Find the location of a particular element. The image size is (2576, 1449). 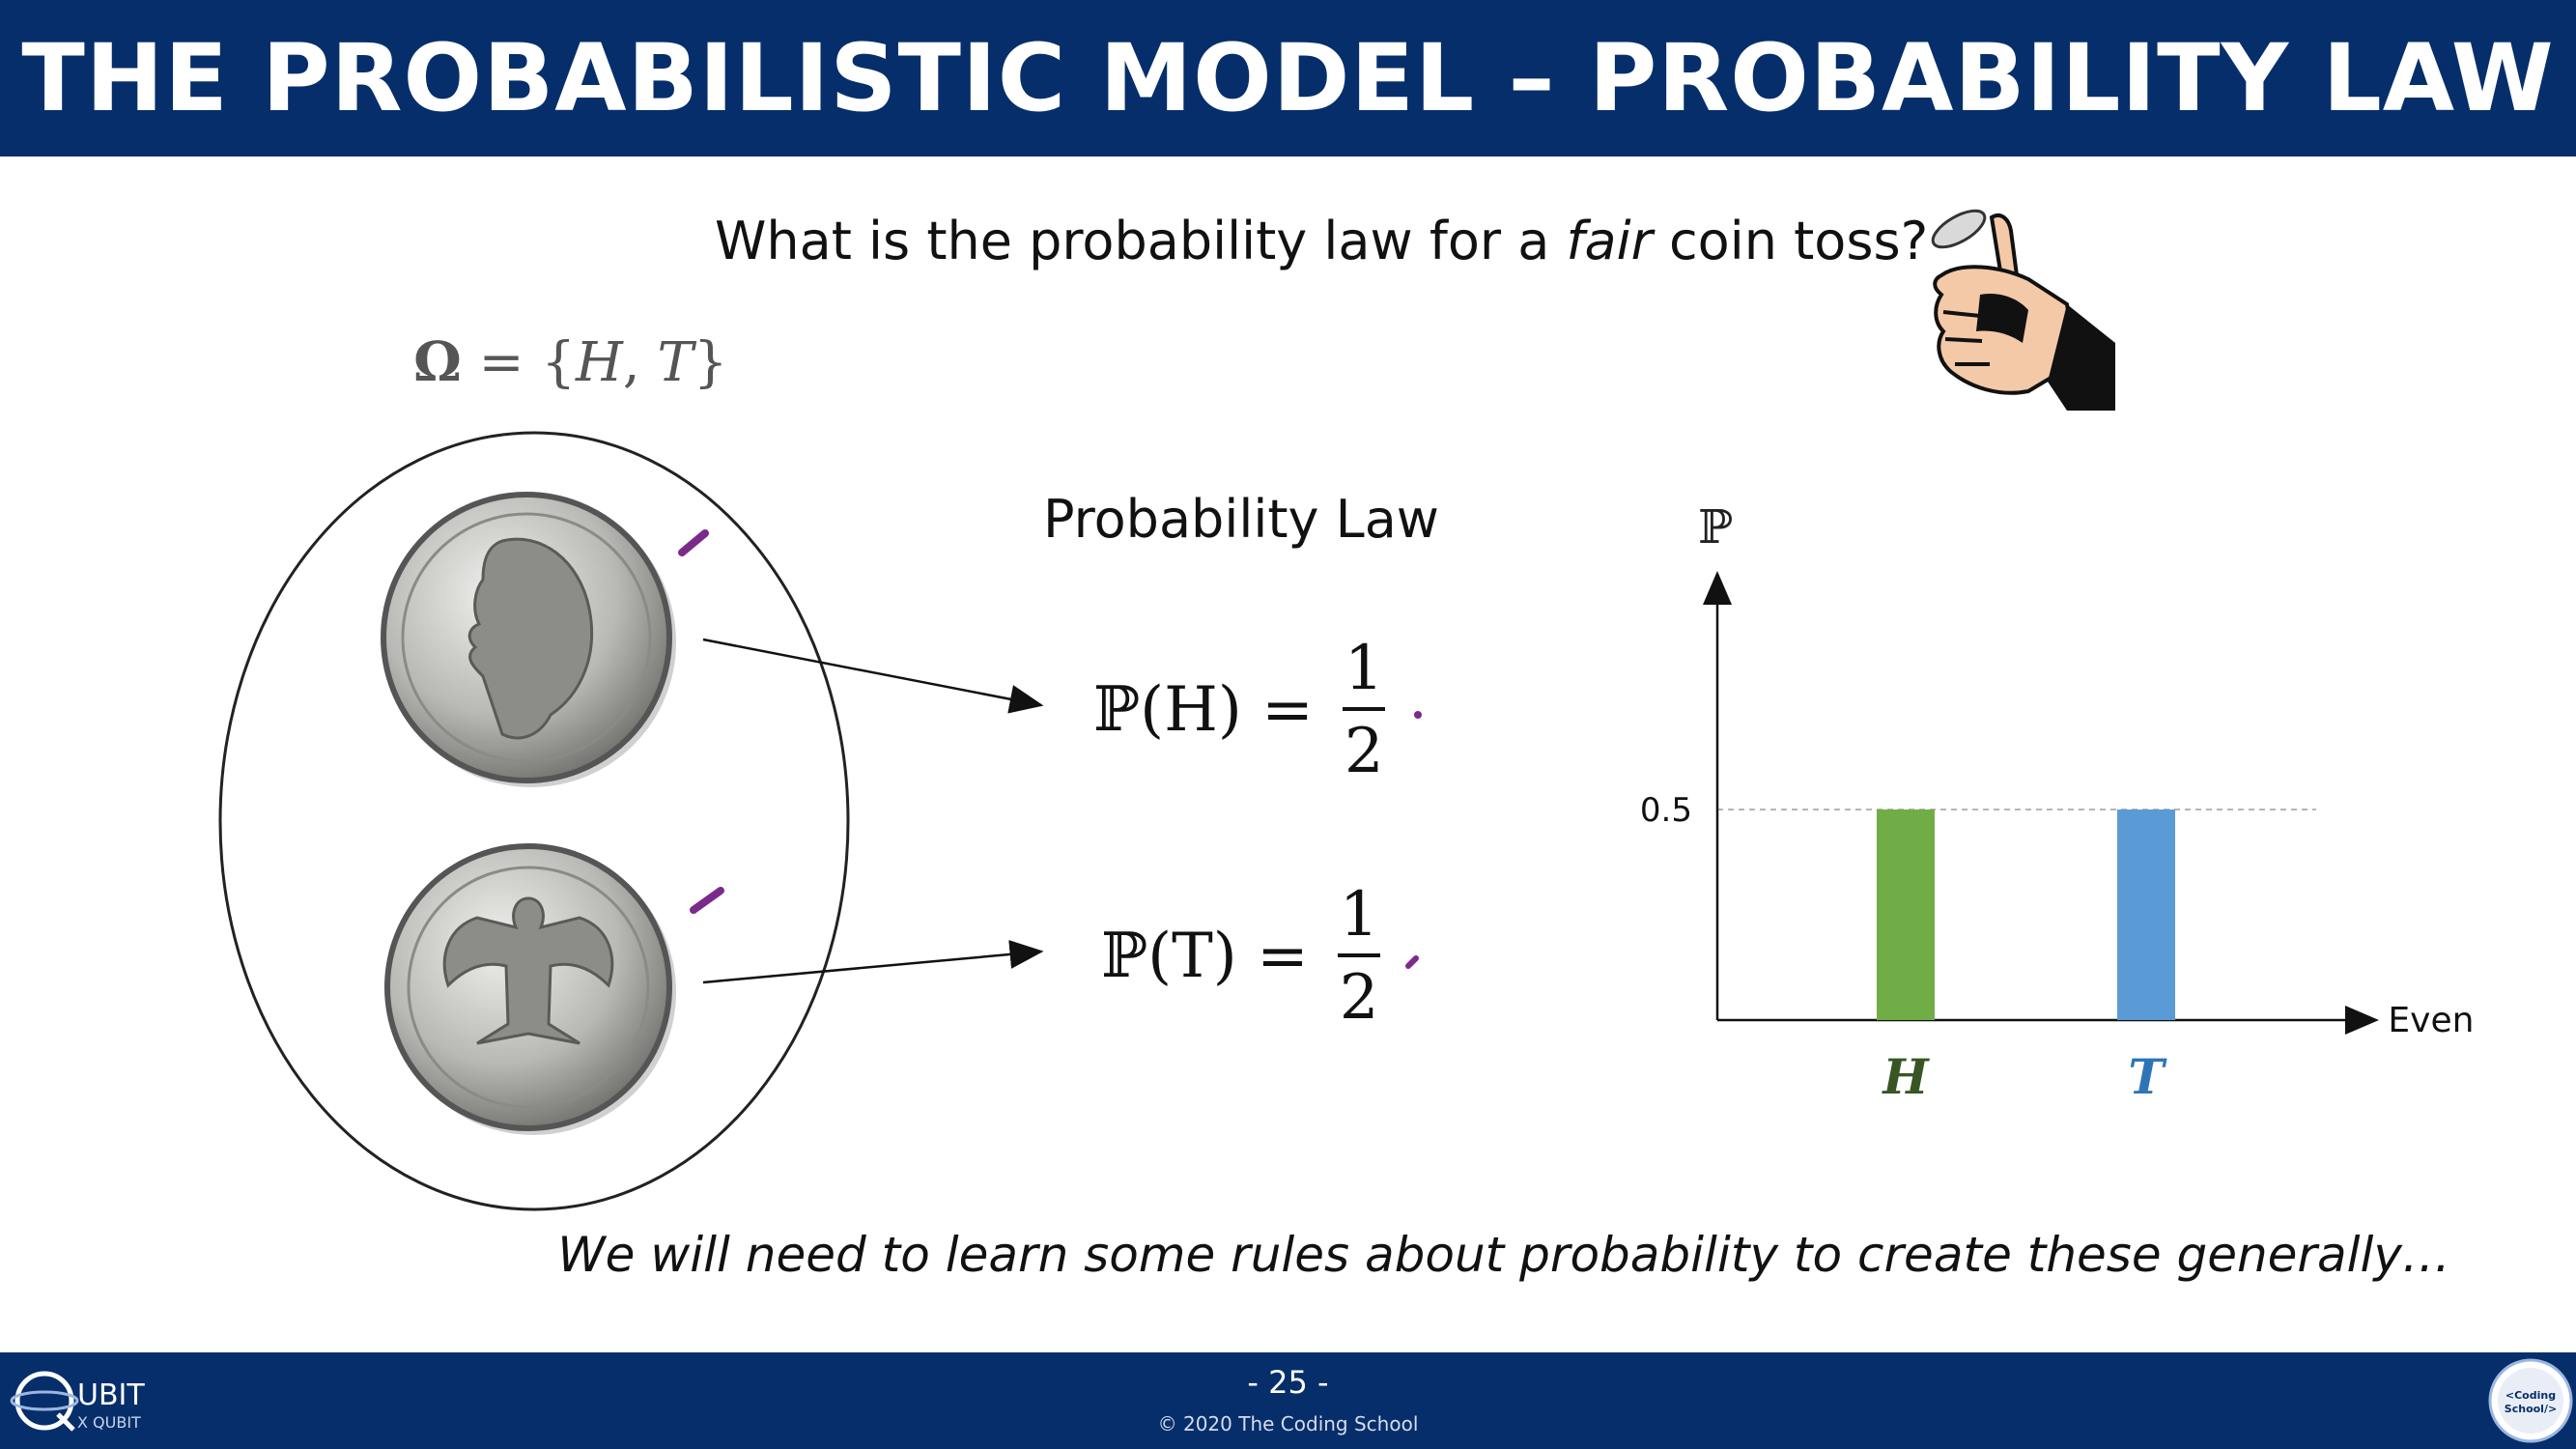

equation-heads-lhs: ℙ(H) = is located at coordinates (1203, 710).